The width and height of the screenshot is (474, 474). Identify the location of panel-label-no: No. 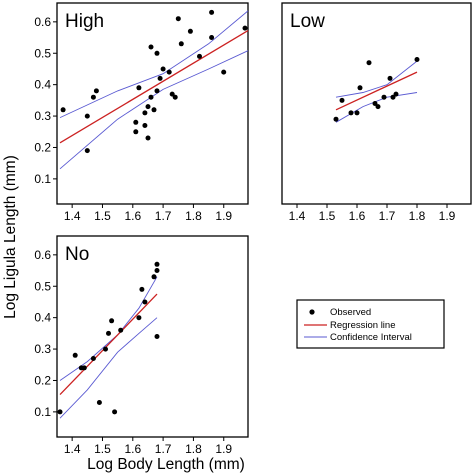
(77, 254).